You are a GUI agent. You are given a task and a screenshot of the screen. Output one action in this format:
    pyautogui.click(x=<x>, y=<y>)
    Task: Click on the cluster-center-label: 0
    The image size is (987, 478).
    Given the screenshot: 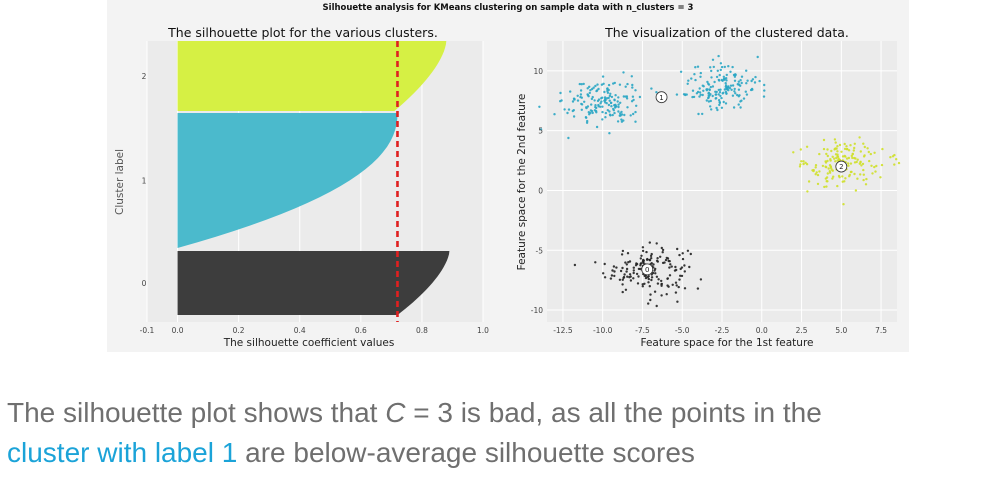 What is the action you would take?
    pyautogui.click(x=647, y=270)
    